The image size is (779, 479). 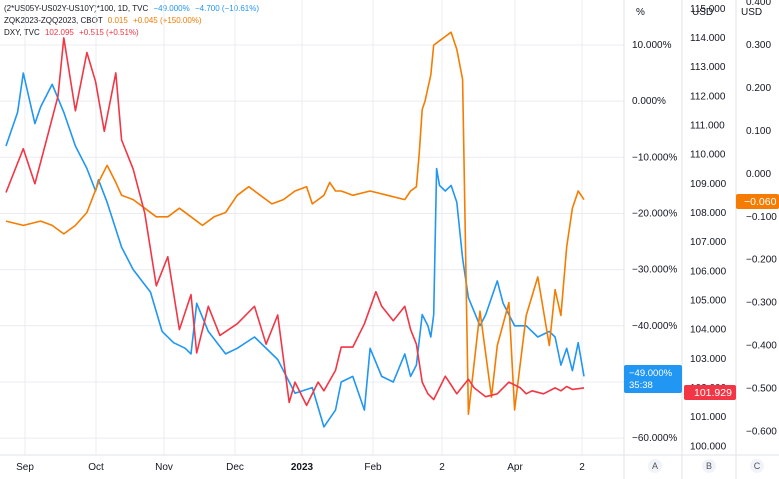 I want to click on red-price-tag, so click(x=710, y=392).